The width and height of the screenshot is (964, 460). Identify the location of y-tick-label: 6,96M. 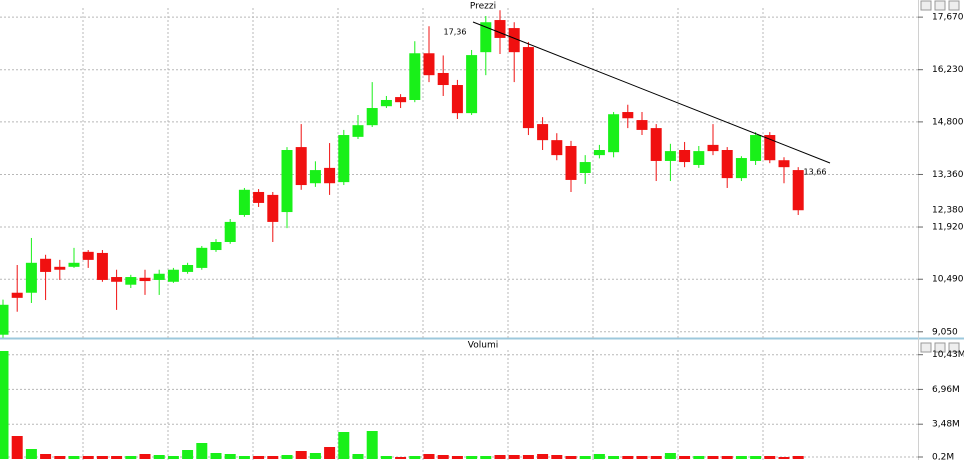
(946, 390).